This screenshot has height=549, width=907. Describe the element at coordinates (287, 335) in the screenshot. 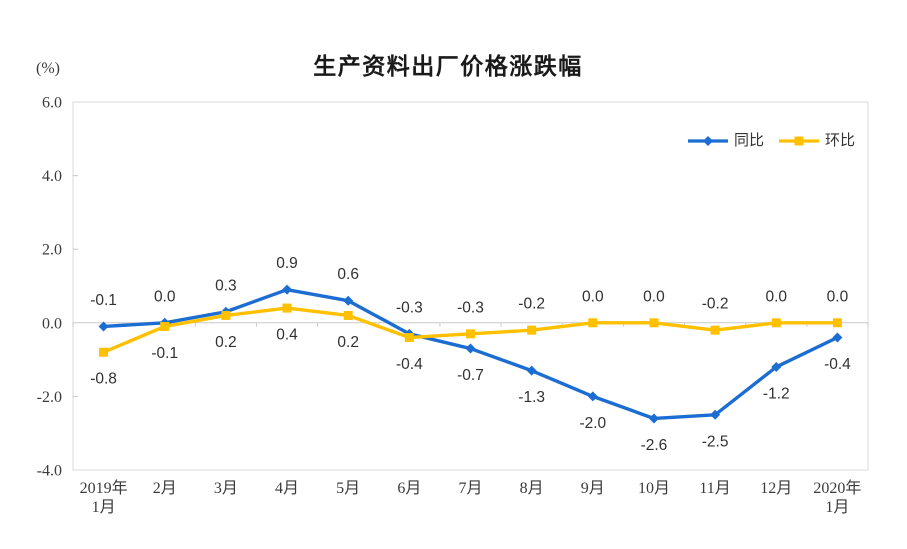

I see `data-label-mom: 0.4` at that location.